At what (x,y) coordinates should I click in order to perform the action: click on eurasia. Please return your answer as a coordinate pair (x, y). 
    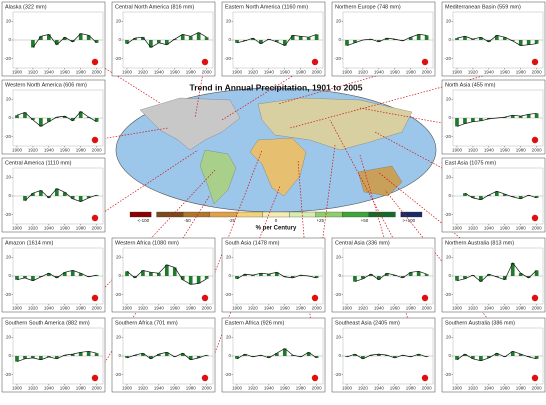
    Looking at the image, I should click on (335, 124).